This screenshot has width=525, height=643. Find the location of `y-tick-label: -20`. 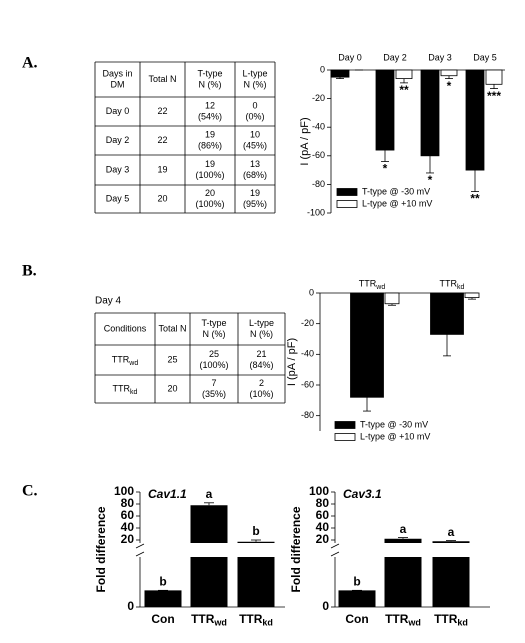

y-tick-label: -20 is located at coordinates (318, 98).